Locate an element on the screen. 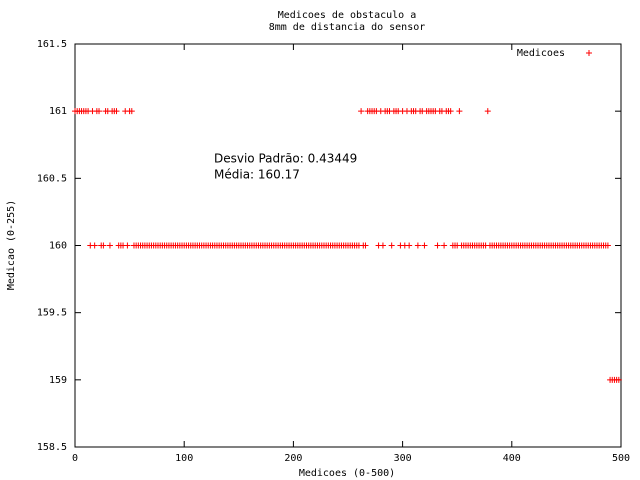  x-tick-label: 400 is located at coordinates (512, 458).